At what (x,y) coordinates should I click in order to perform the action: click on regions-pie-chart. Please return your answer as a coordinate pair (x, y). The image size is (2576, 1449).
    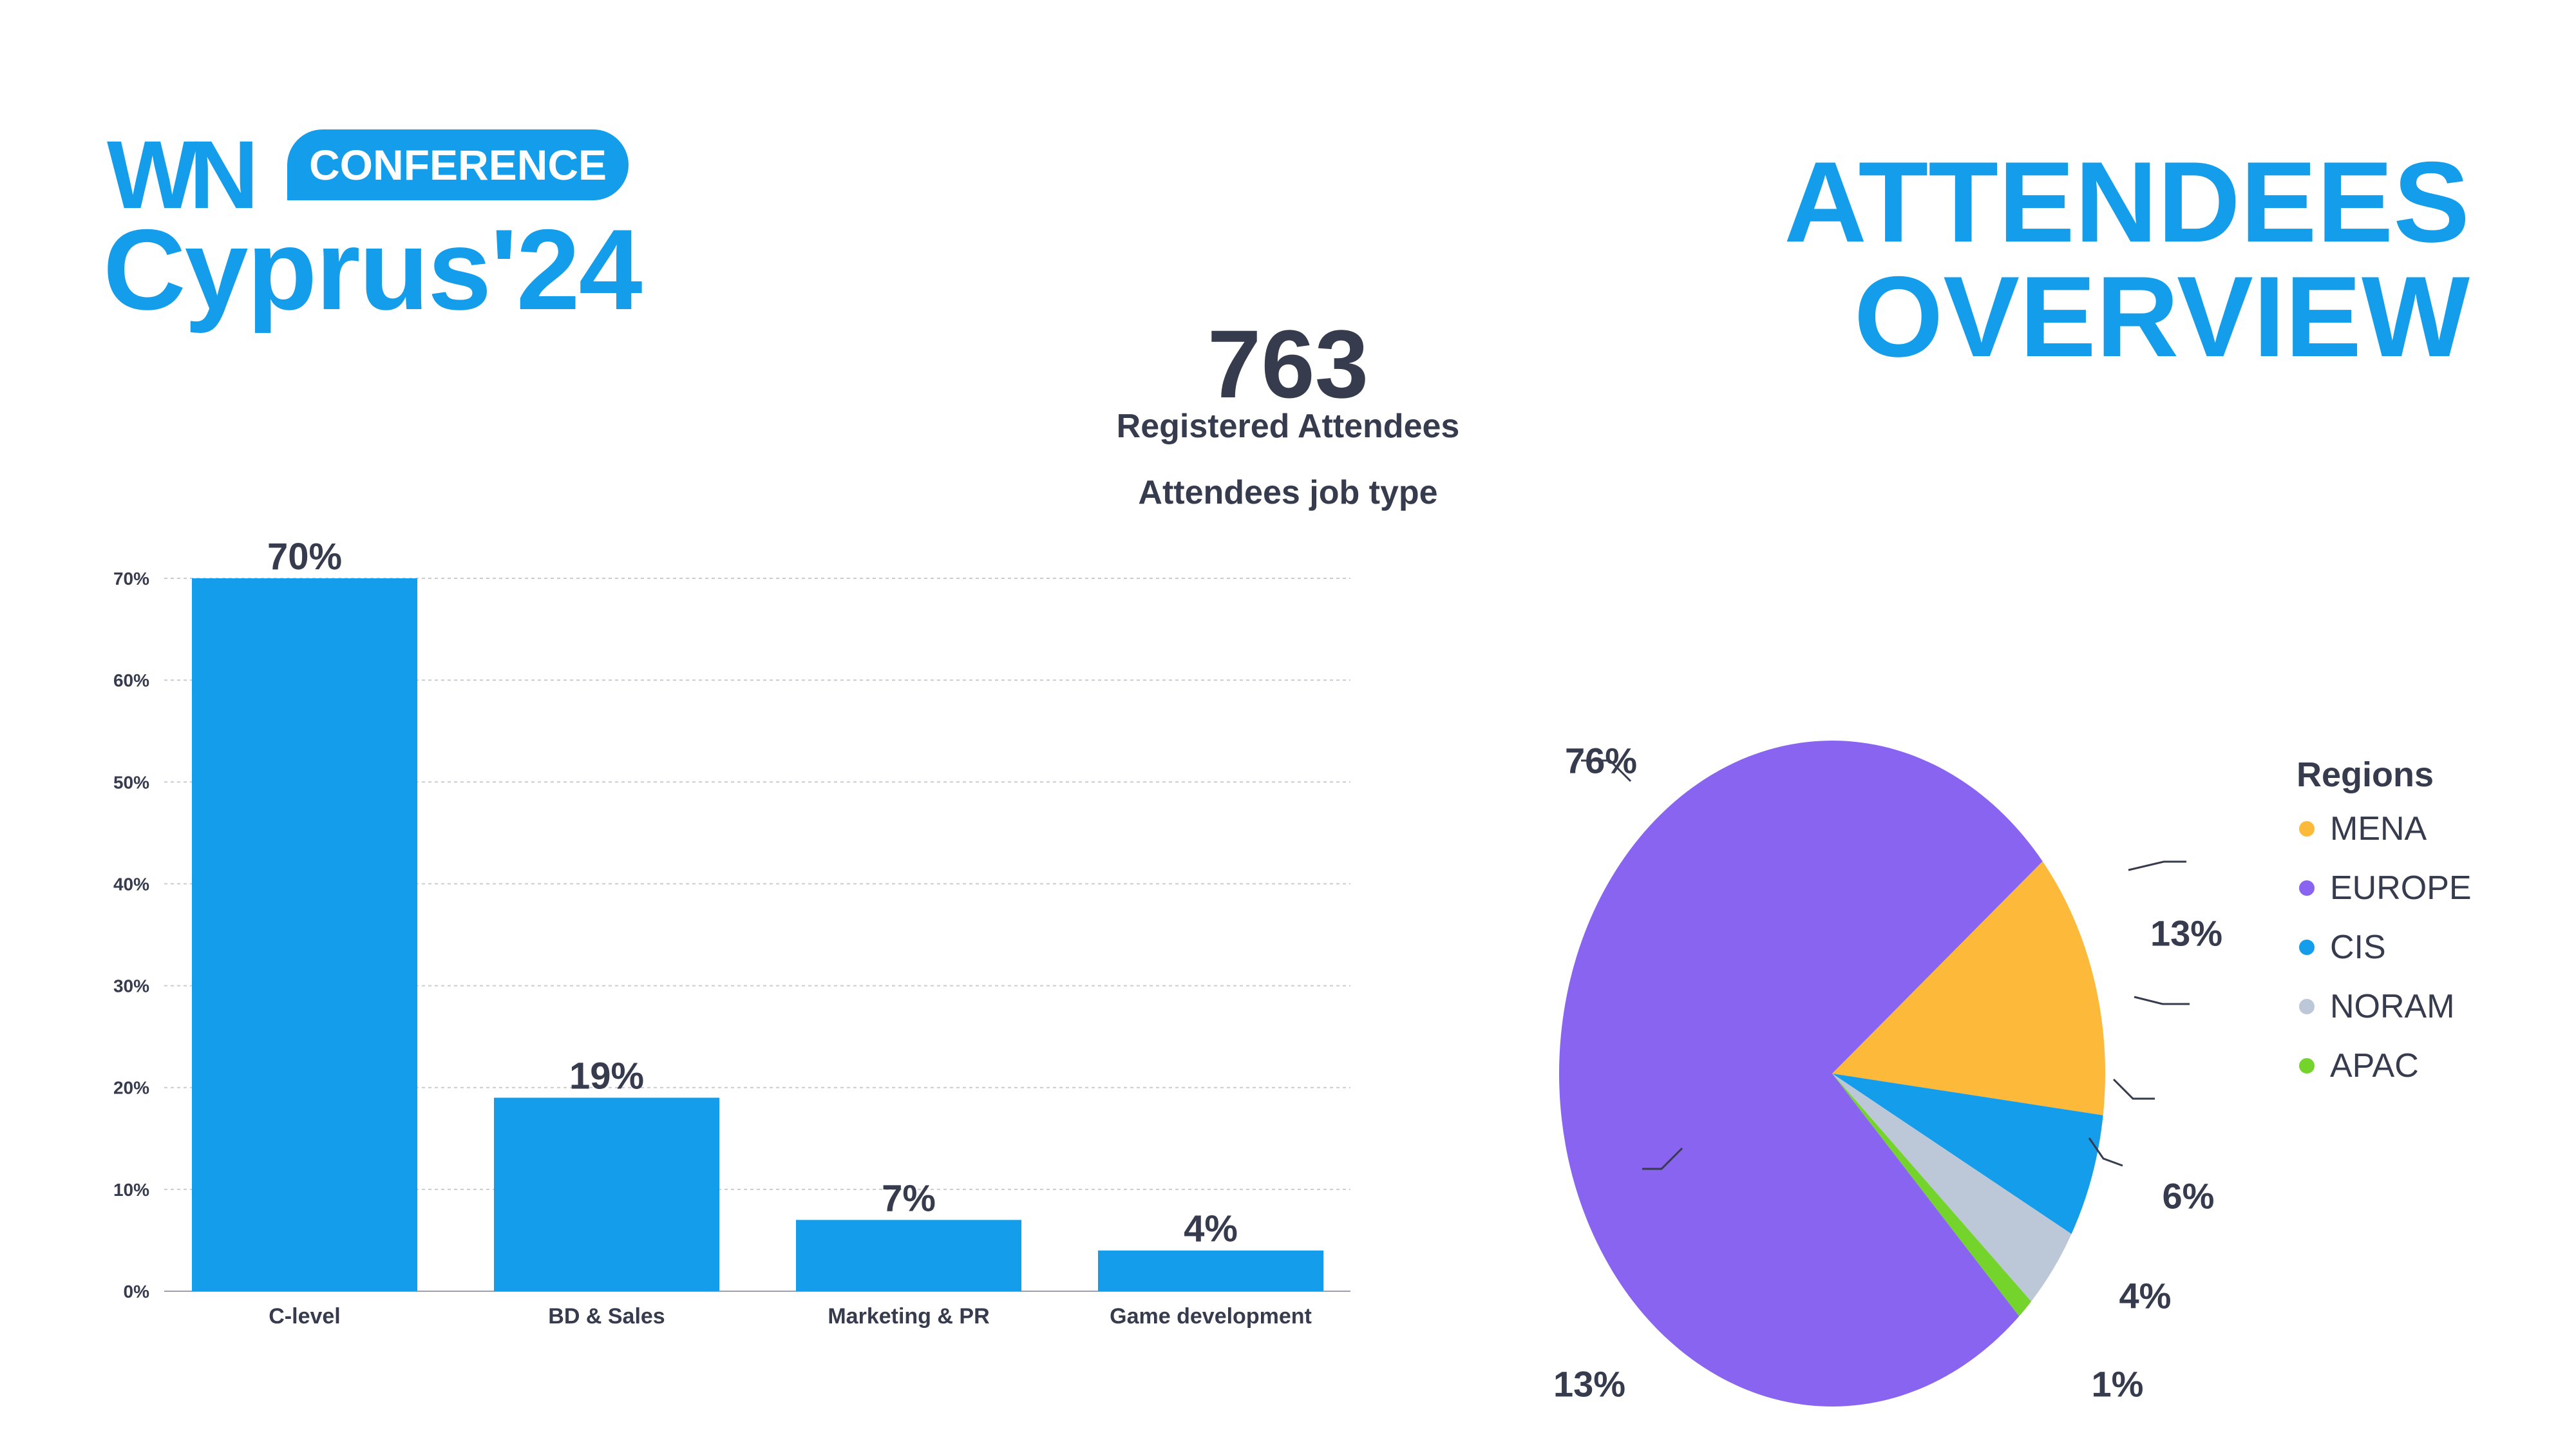
    Looking at the image, I should click on (1874, 1073).